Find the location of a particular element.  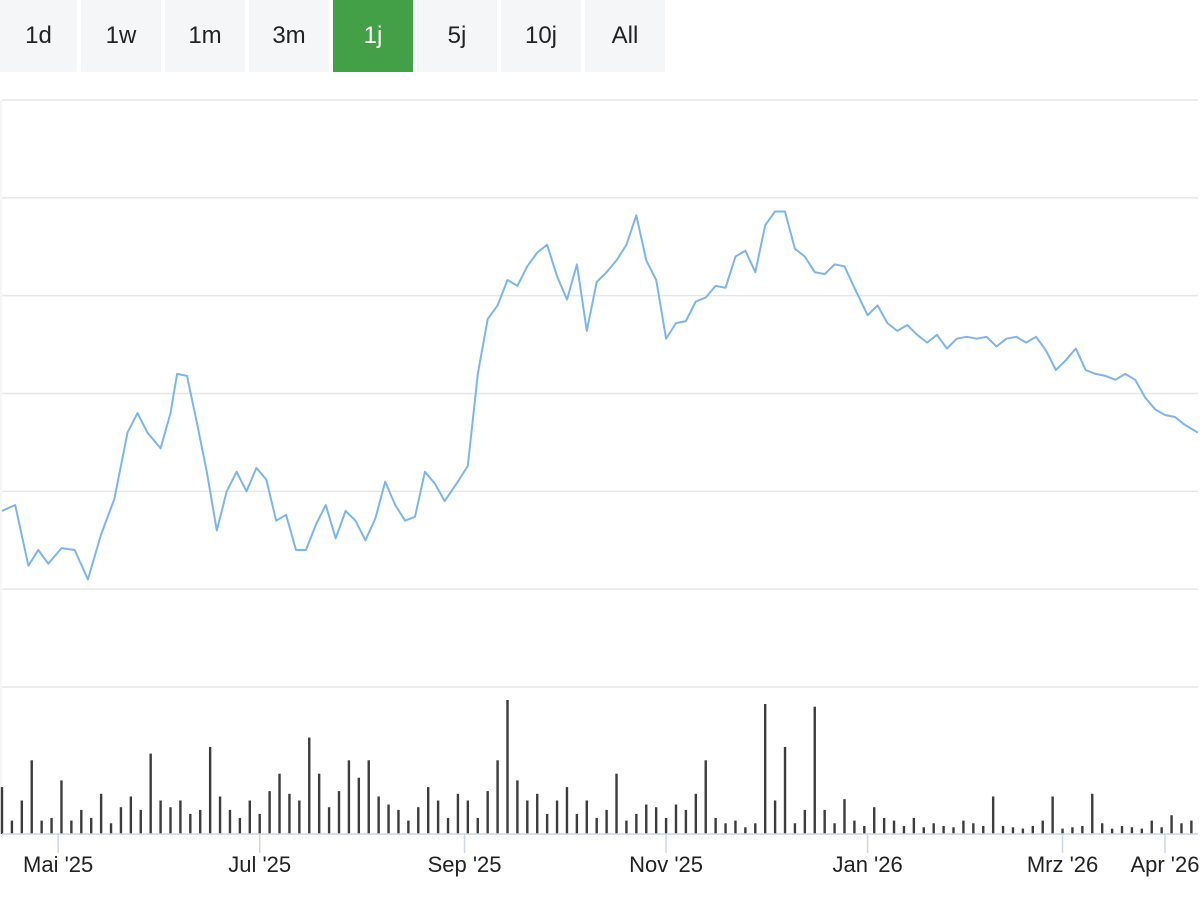

range-button-1d: 1d is located at coordinates (38, 36).